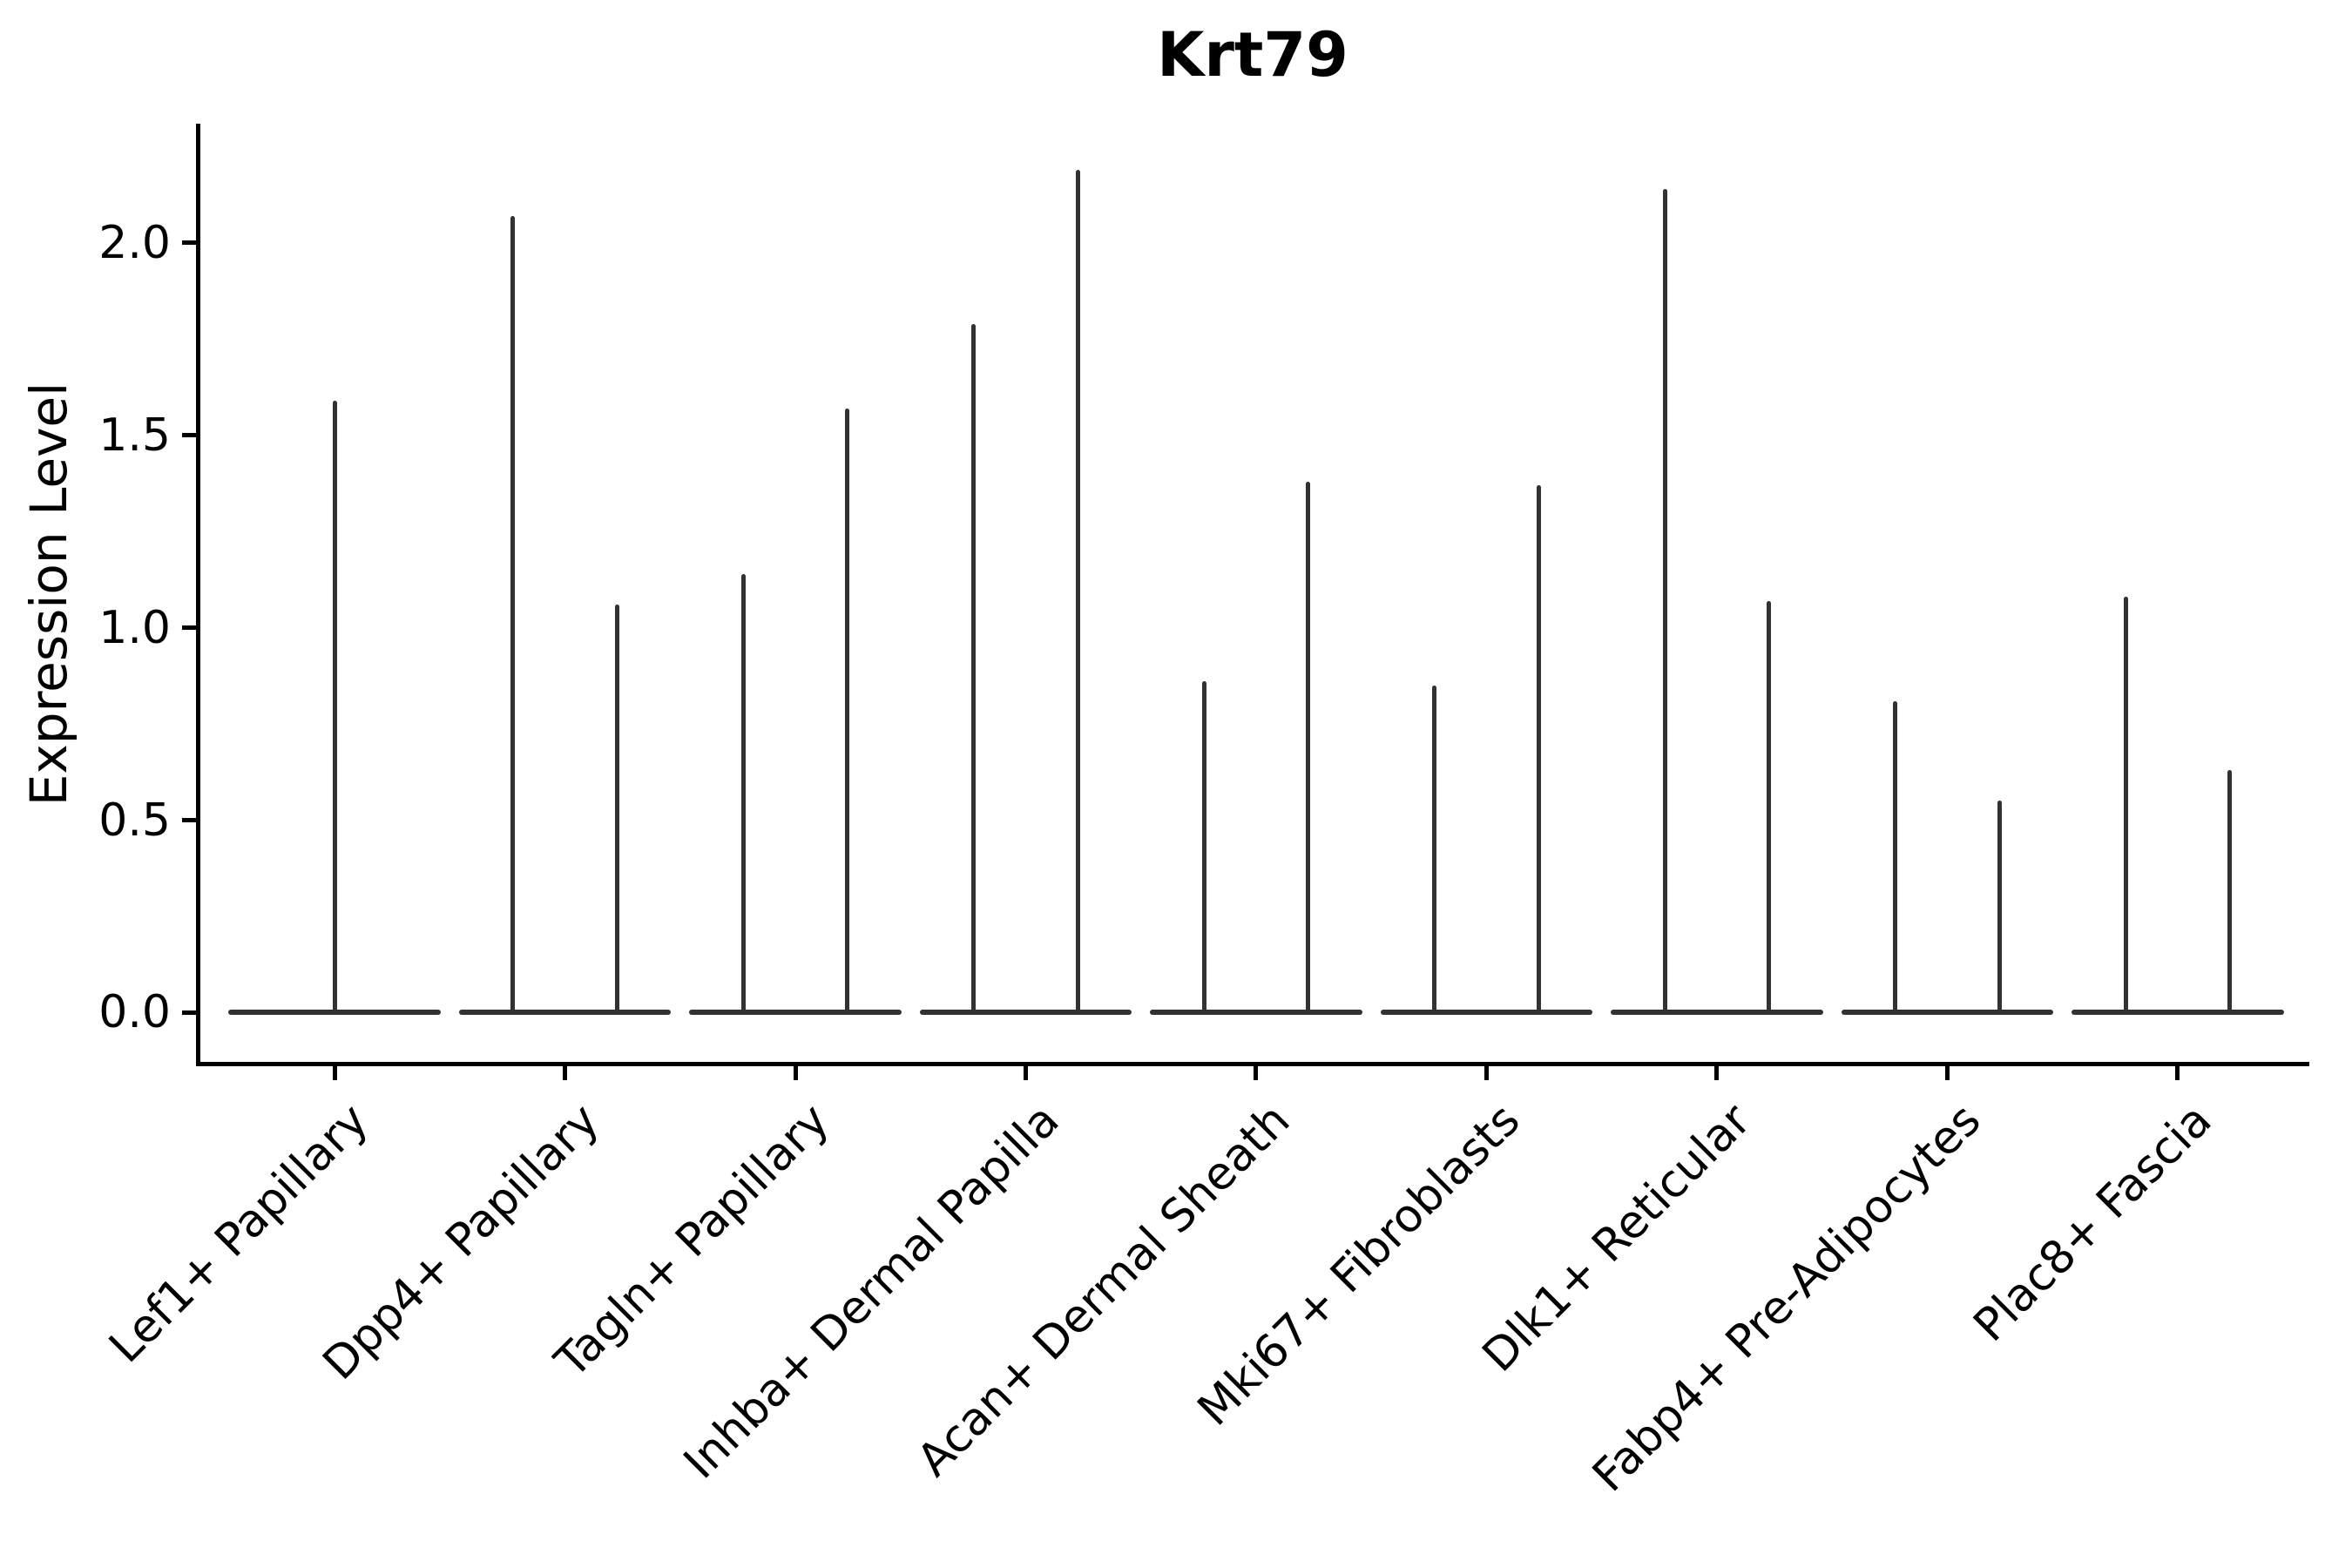  Describe the element at coordinates (1252, 55) in the screenshot. I see `chart-title: Krt79` at that location.